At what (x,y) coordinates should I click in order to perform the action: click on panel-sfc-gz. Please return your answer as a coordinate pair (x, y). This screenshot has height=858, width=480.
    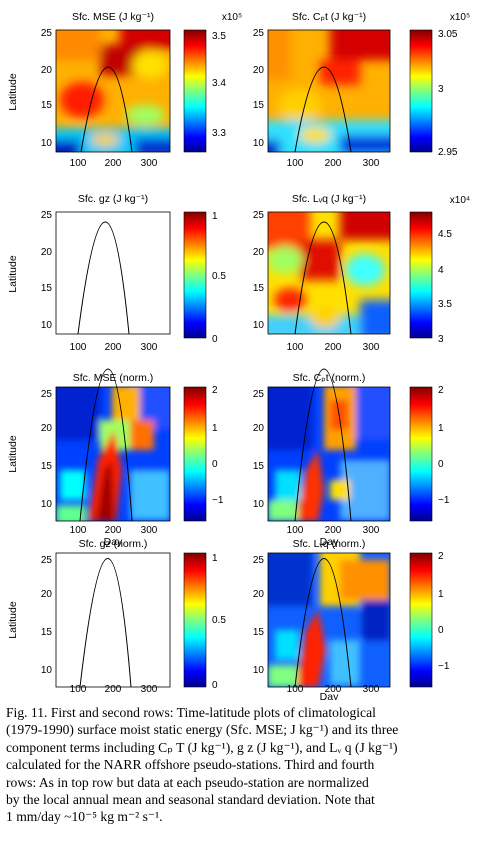
    Looking at the image, I should click on (131, 275).